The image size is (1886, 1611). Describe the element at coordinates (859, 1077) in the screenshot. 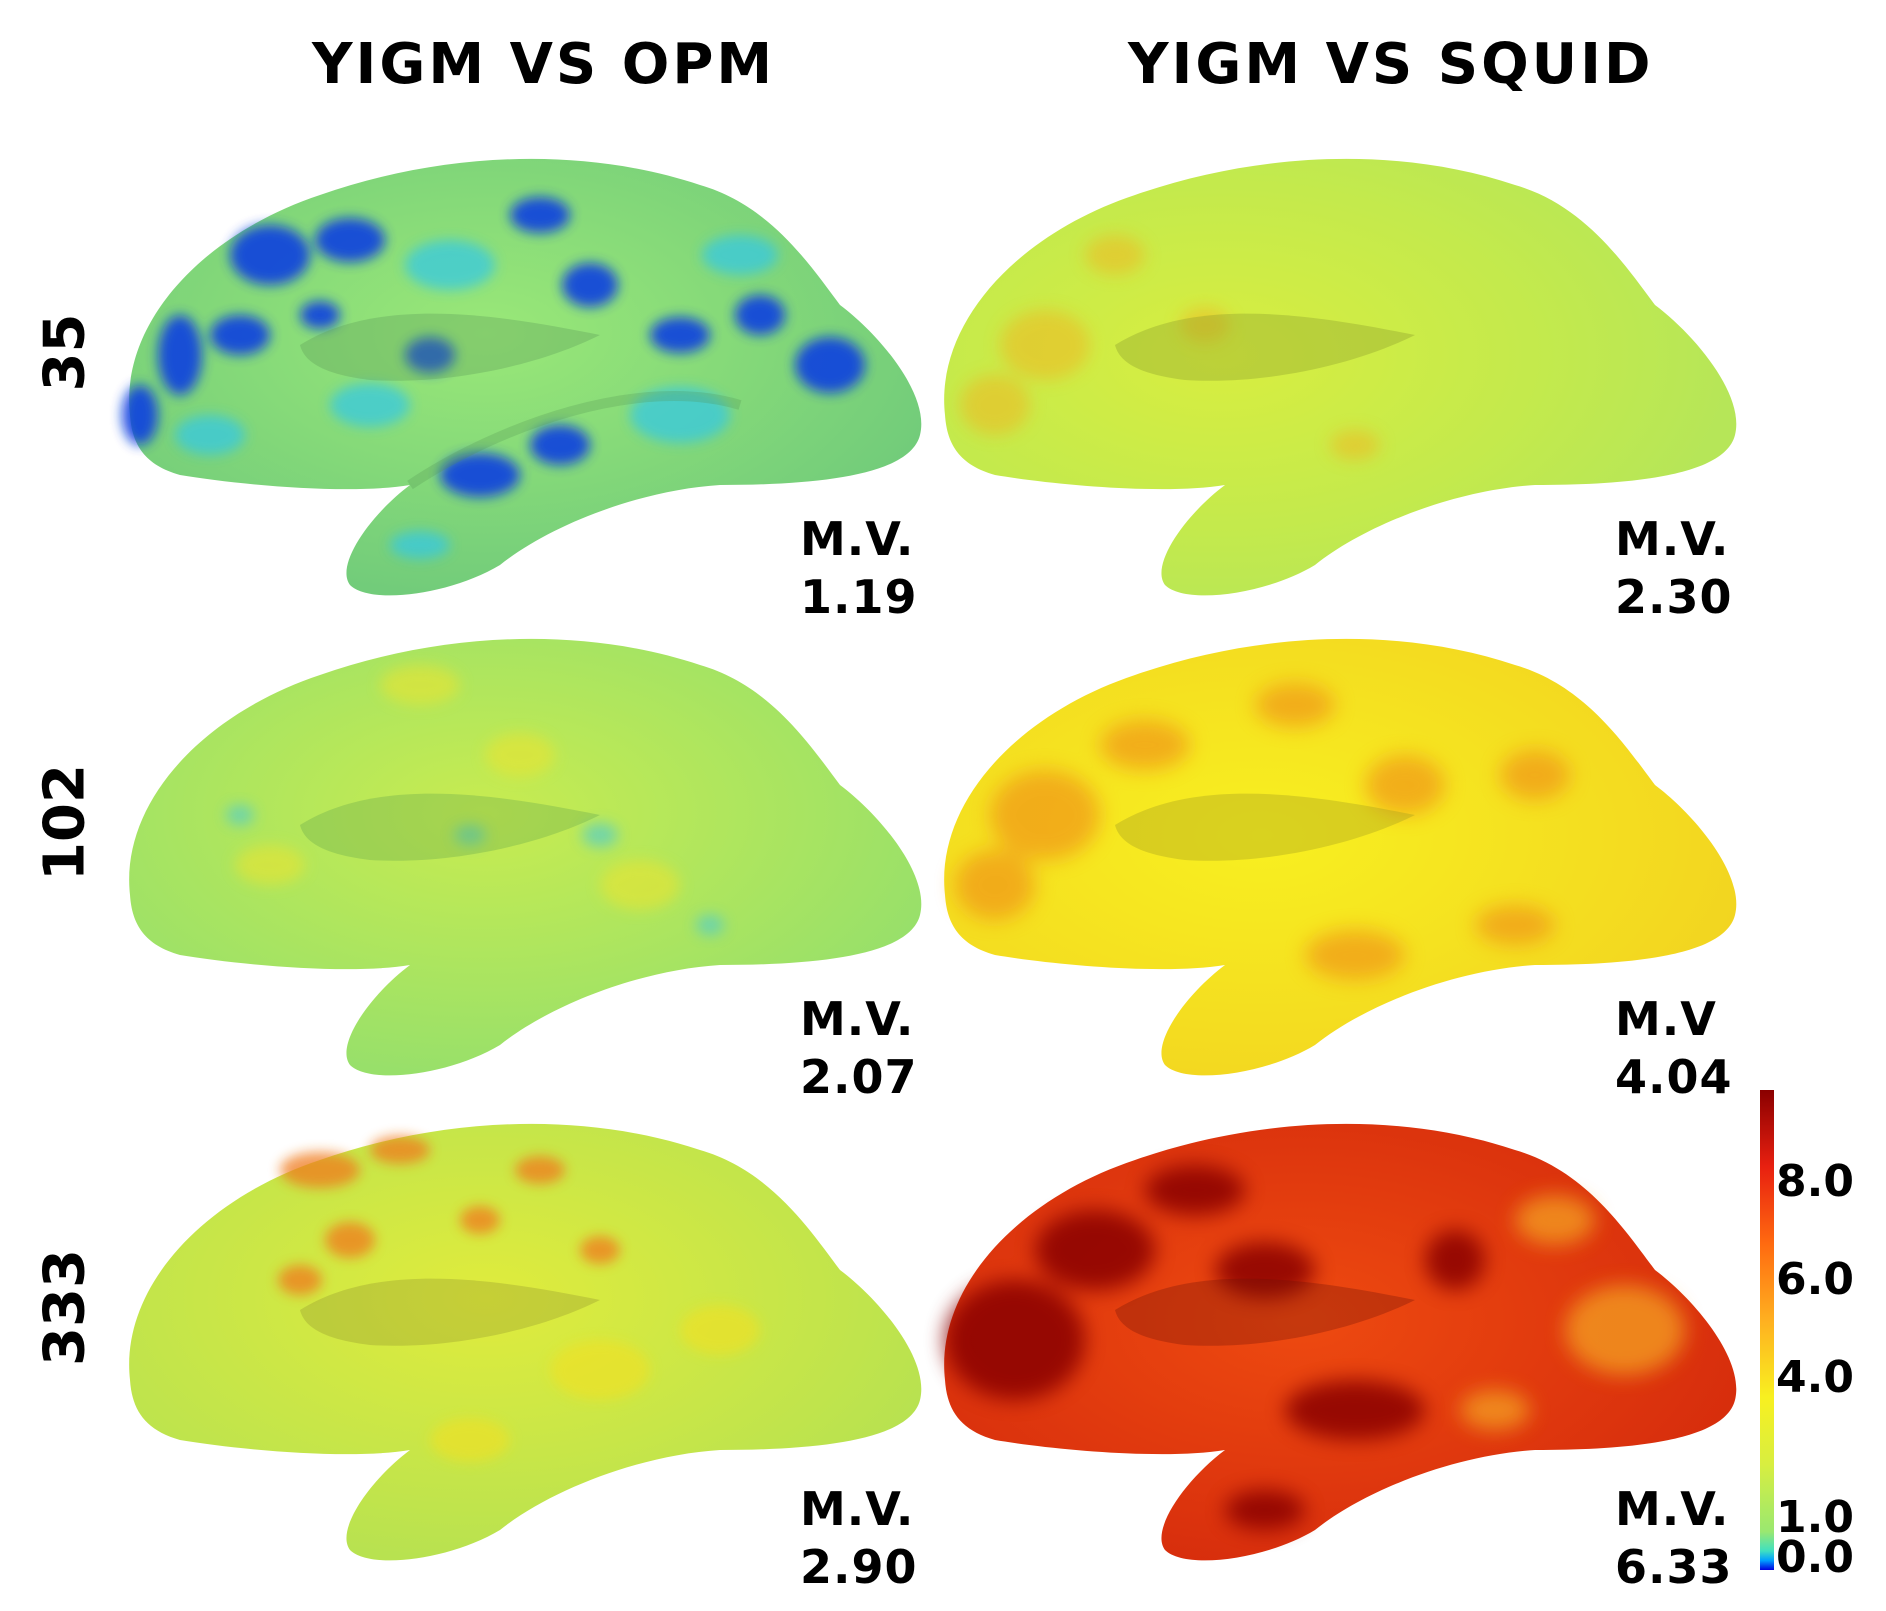

I see `mv-value: 2.07` at that location.